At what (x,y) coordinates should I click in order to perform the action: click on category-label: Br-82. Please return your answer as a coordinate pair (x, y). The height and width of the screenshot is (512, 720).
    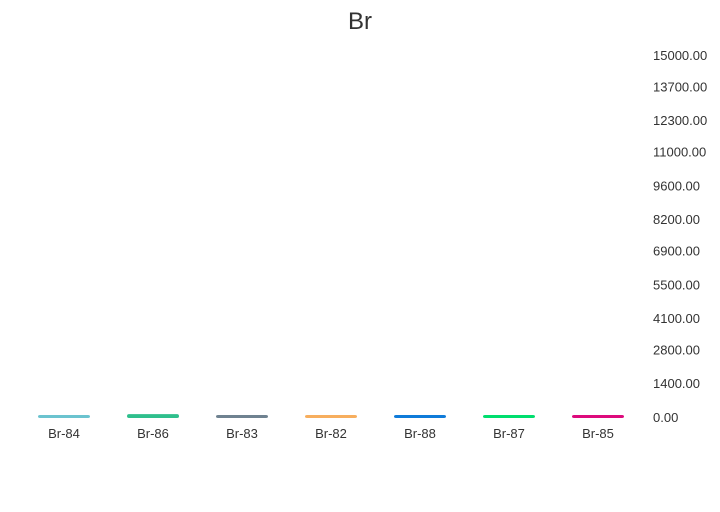
    Looking at the image, I should click on (331, 433).